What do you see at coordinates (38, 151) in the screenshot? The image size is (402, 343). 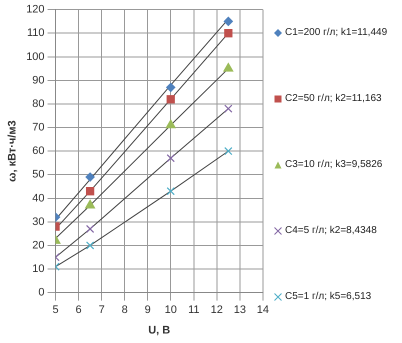 I see `y-tick-label: 60` at bounding box center [38, 151].